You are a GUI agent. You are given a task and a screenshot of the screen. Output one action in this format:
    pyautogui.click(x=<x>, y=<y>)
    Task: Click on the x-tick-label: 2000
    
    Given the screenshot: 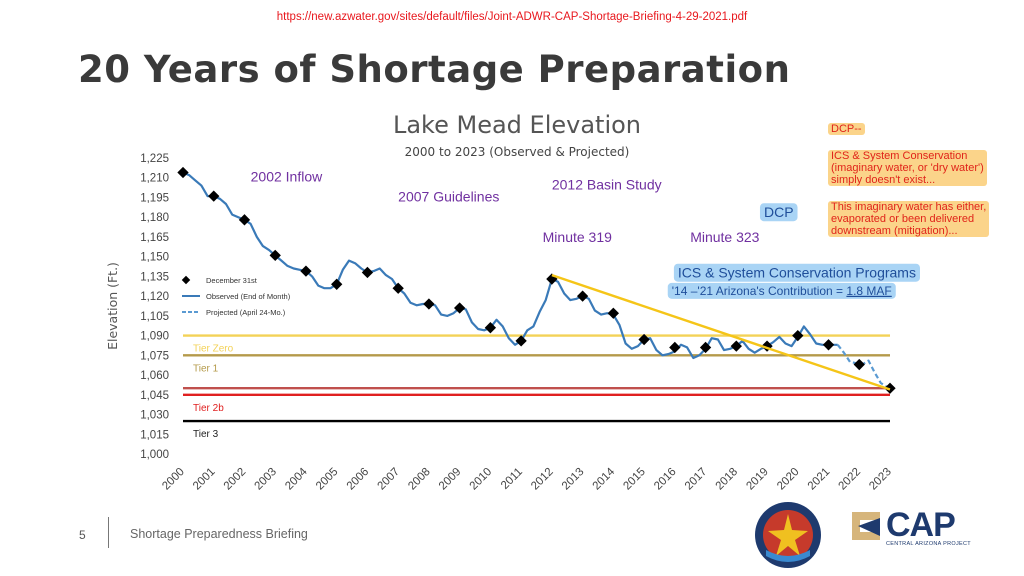 What is the action you would take?
    pyautogui.click(x=173, y=479)
    